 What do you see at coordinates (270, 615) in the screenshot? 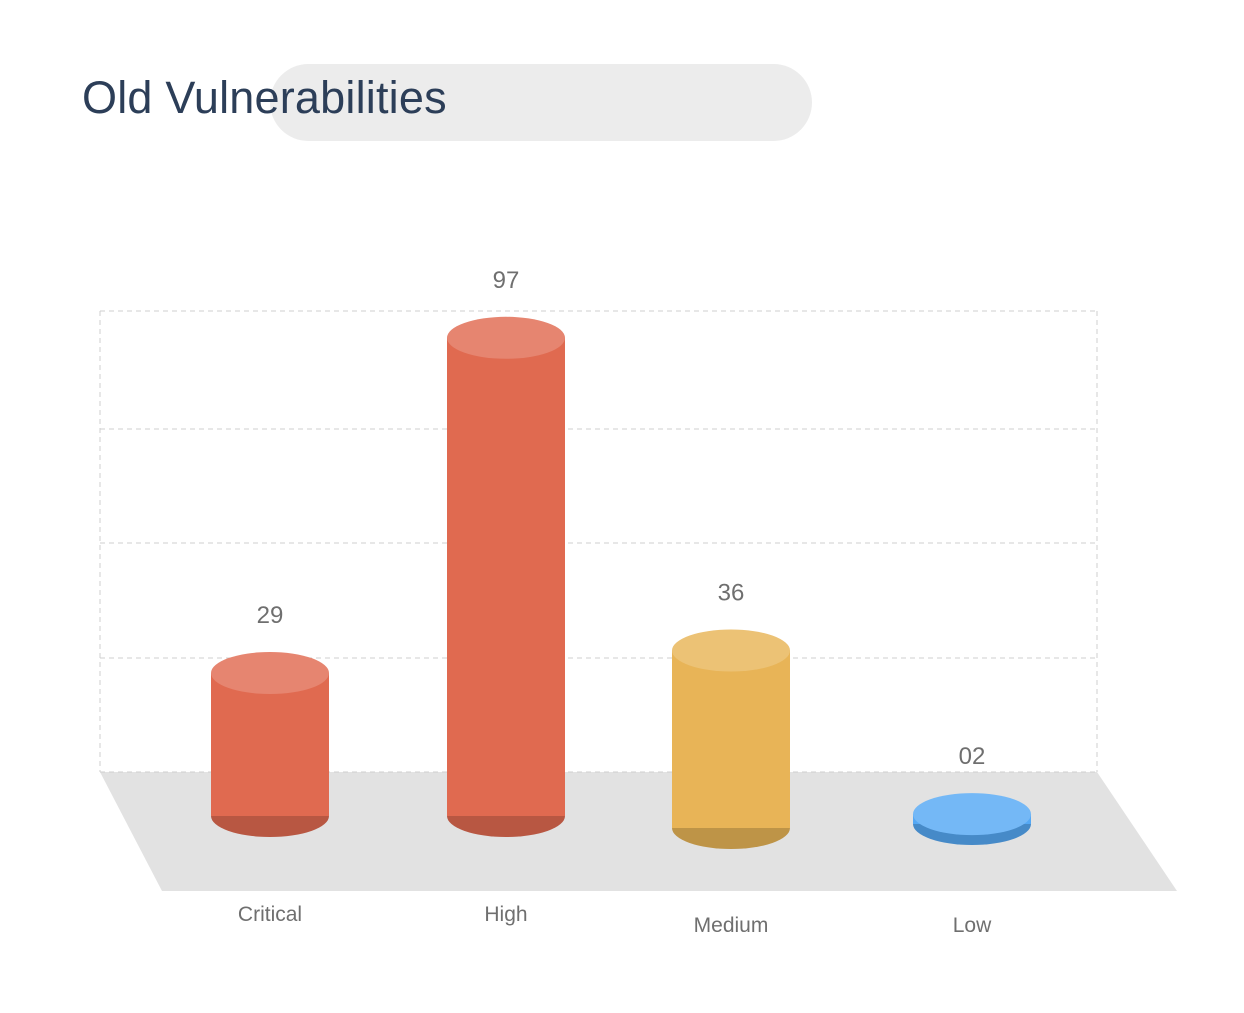
I see `value-label: 29` at bounding box center [270, 615].